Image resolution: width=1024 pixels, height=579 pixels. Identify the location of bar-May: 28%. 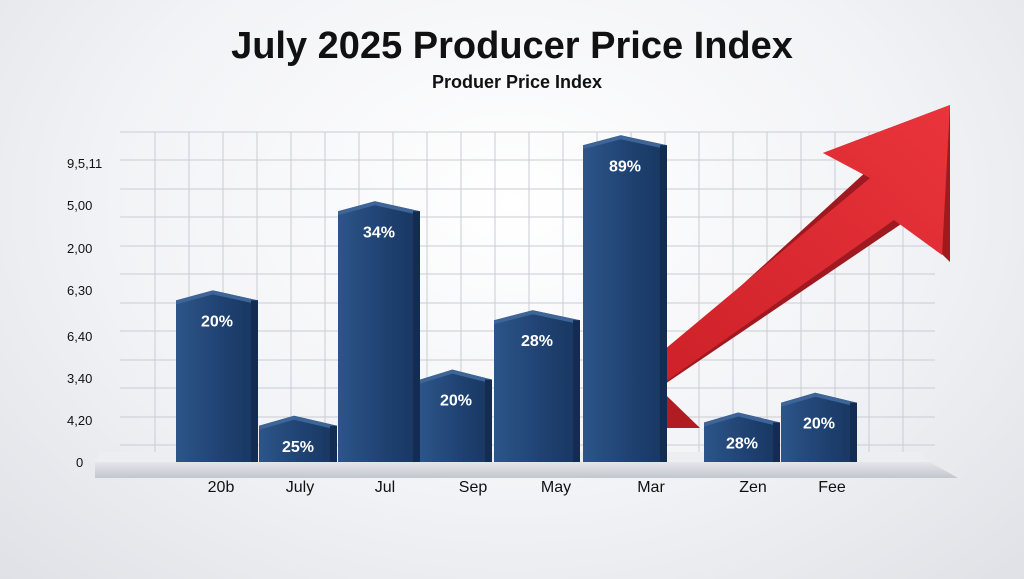
(537, 386).